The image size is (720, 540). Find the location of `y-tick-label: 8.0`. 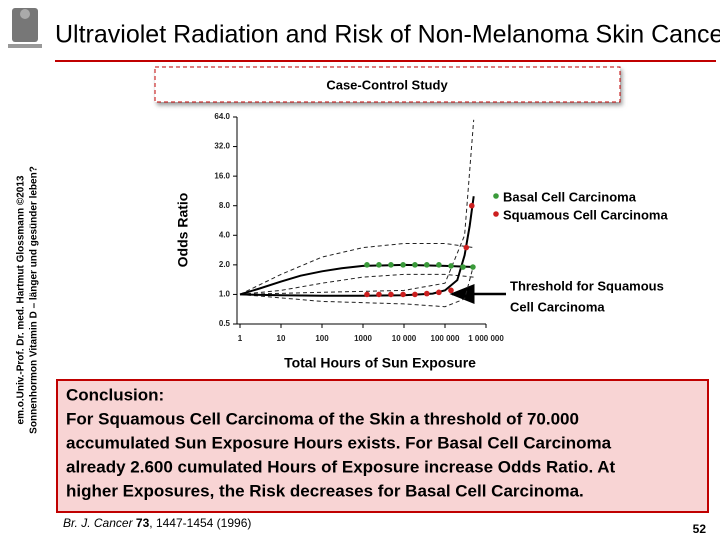

y-tick-label: 8.0 is located at coordinates (225, 205).